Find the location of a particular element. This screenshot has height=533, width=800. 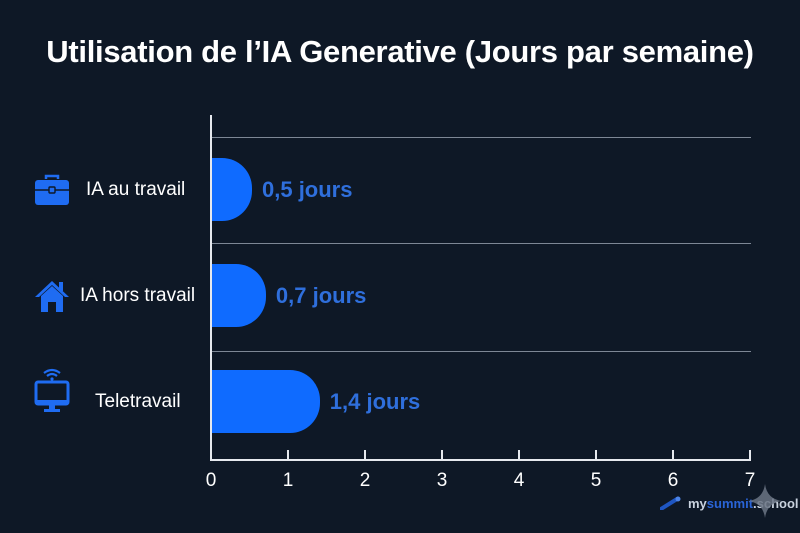

category-ia-hors-travail: IA hors travail is located at coordinates (115, 295).